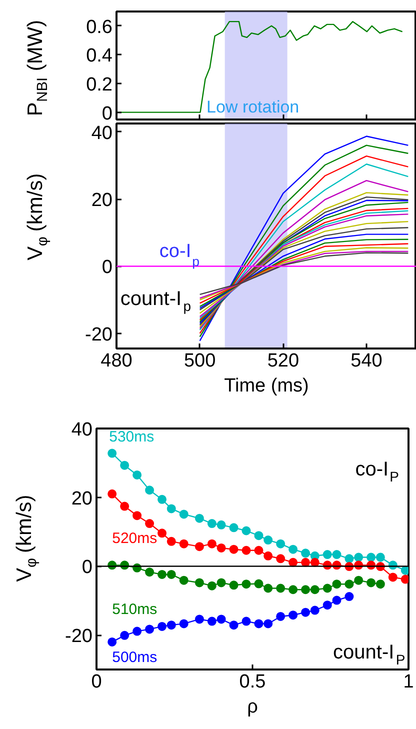 This screenshot has width=416, height=729. What do you see at coordinates (99, 85) in the screenshot?
I see `y-tick-label: 0.2` at bounding box center [99, 85].